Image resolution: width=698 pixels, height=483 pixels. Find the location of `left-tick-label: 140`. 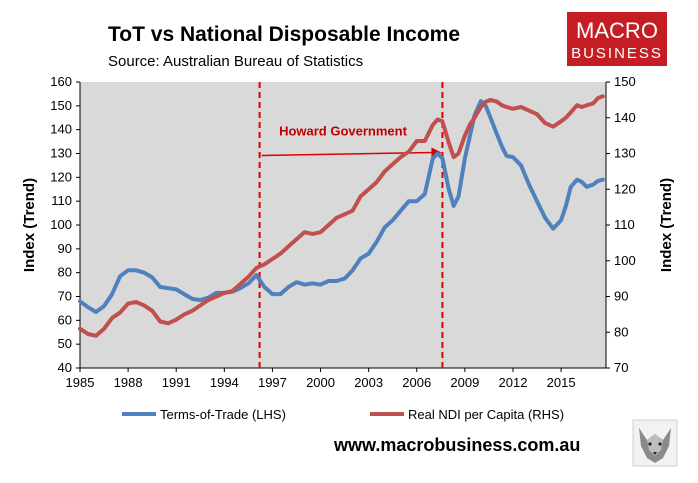

left-tick-label: 140 is located at coordinates (61, 129).